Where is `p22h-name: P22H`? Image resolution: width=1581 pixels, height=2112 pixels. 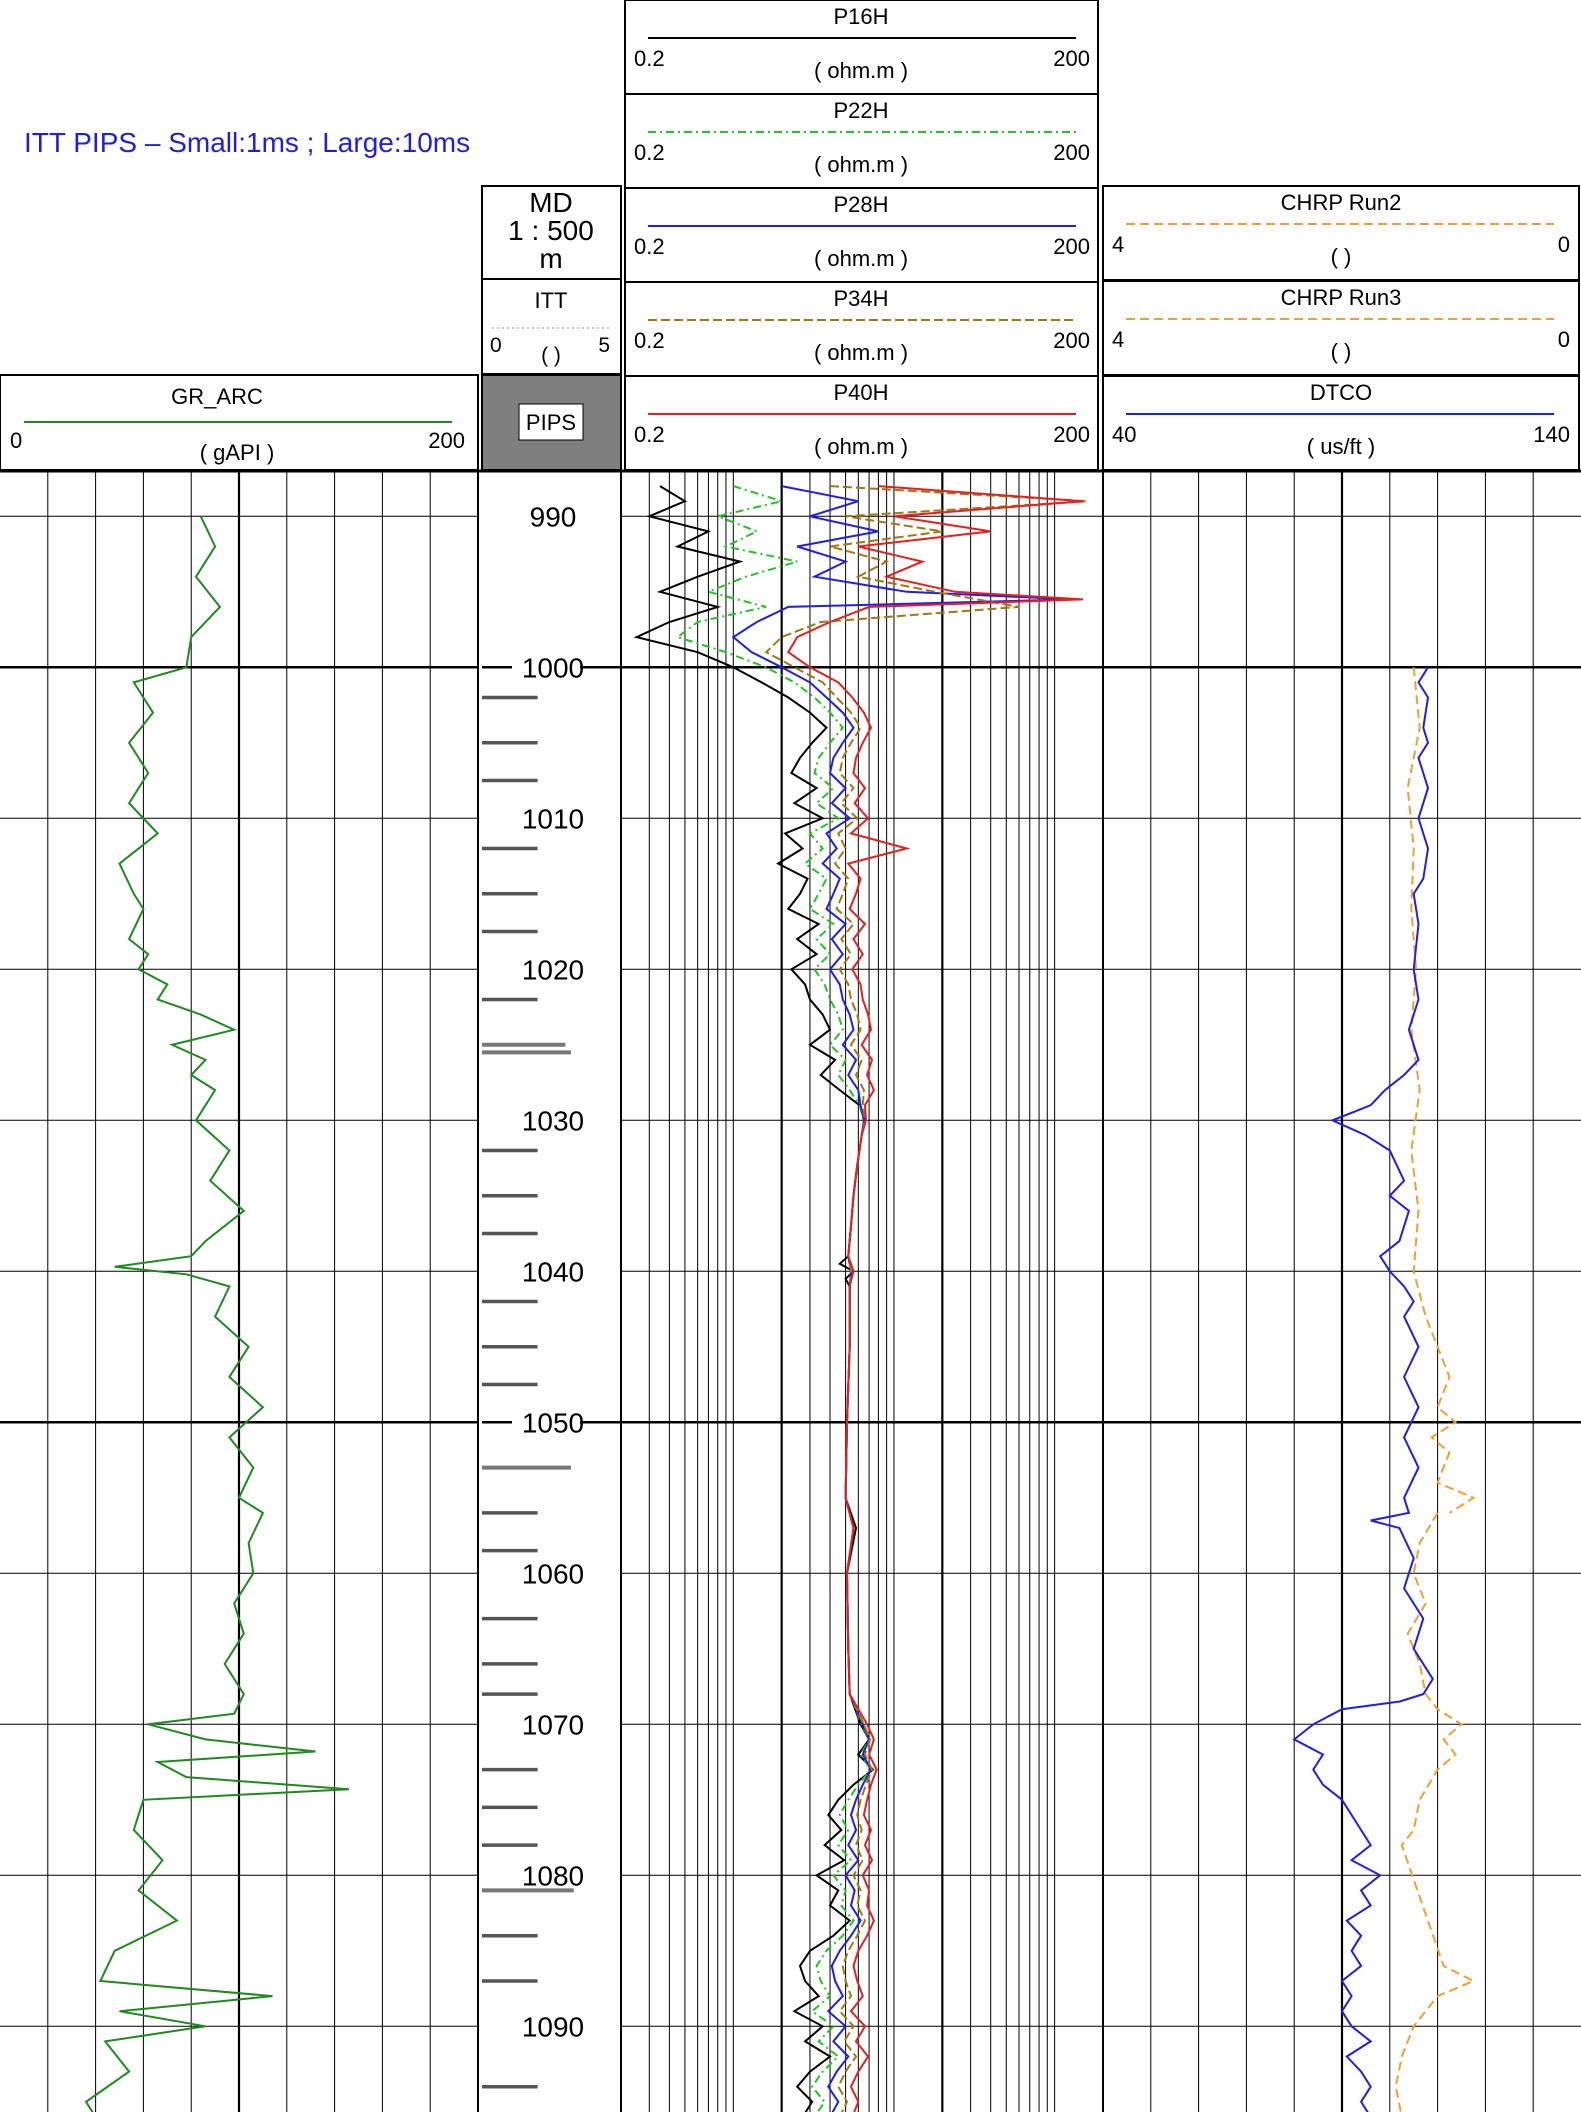 p22h-name: P22H is located at coordinates (860, 110).